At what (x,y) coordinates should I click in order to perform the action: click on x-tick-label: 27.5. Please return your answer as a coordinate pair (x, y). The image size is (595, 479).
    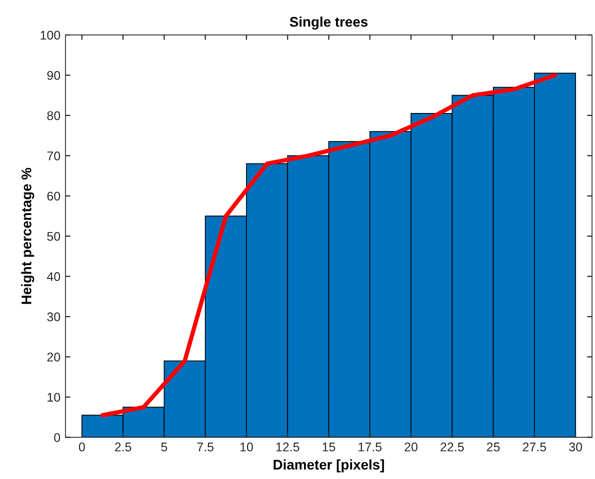
    Looking at the image, I should click on (534, 447).